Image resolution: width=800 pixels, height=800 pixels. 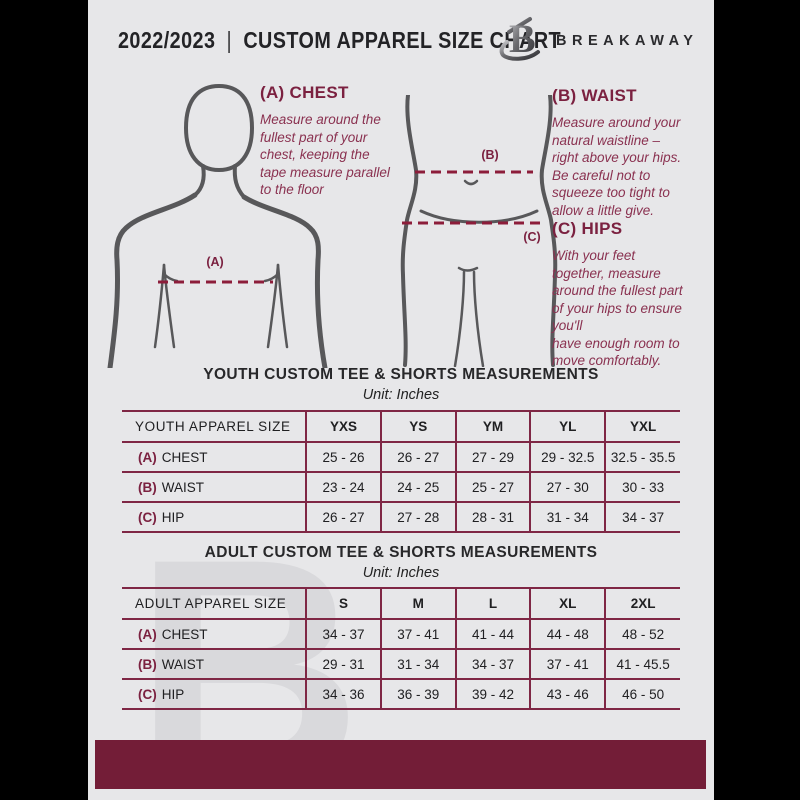 I want to click on value-cell: 43 - 46, so click(x=567, y=694).